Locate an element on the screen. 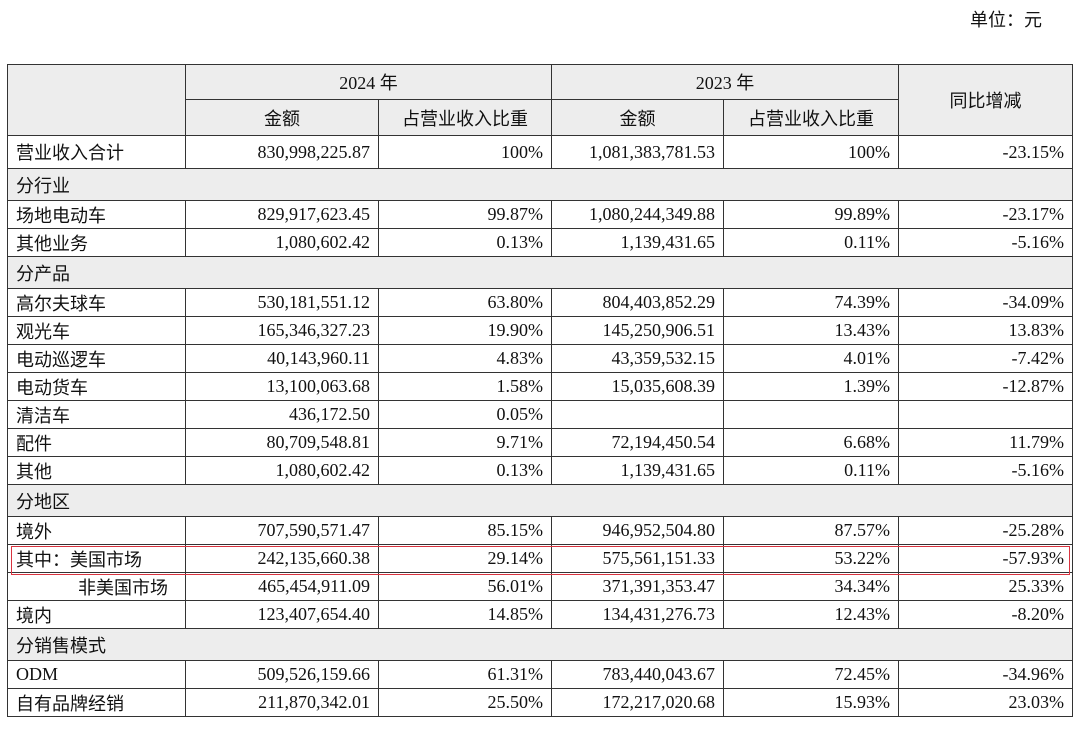 The image size is (1080, 729). cell: 145,250,906.51 is located at coordinates (637, 330).